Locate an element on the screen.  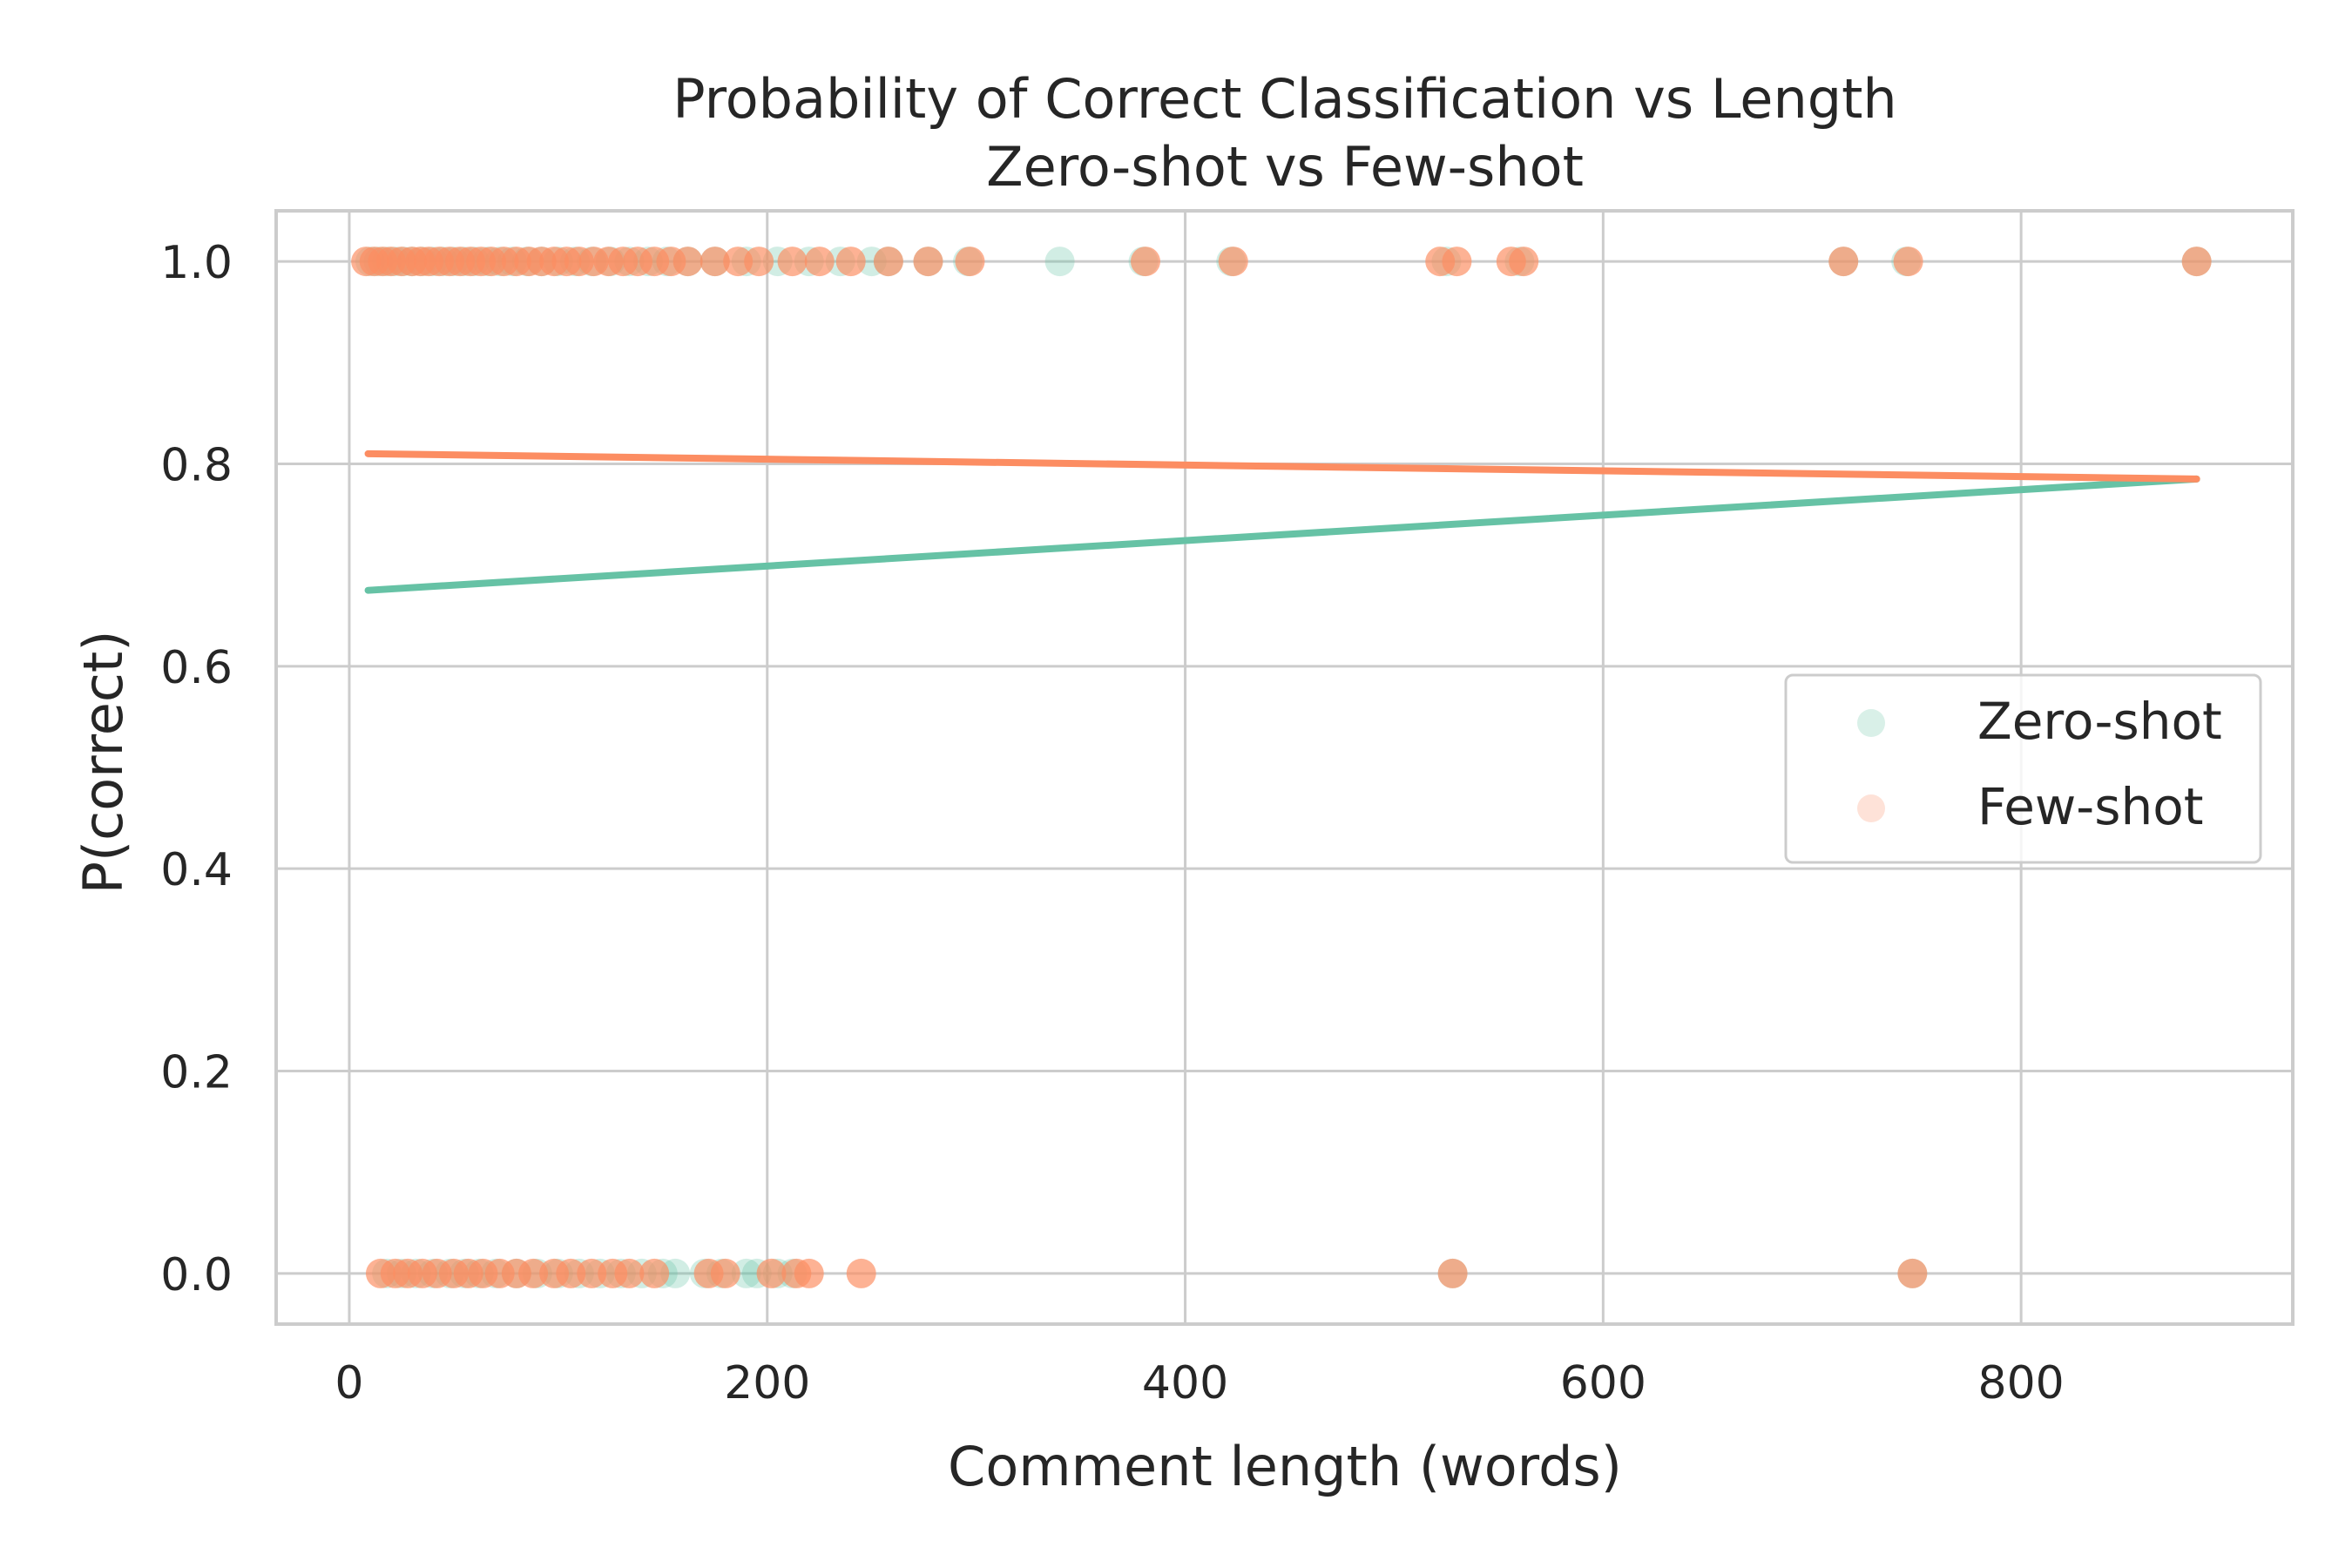
trend-layer is located at coordinates (1282, 521).